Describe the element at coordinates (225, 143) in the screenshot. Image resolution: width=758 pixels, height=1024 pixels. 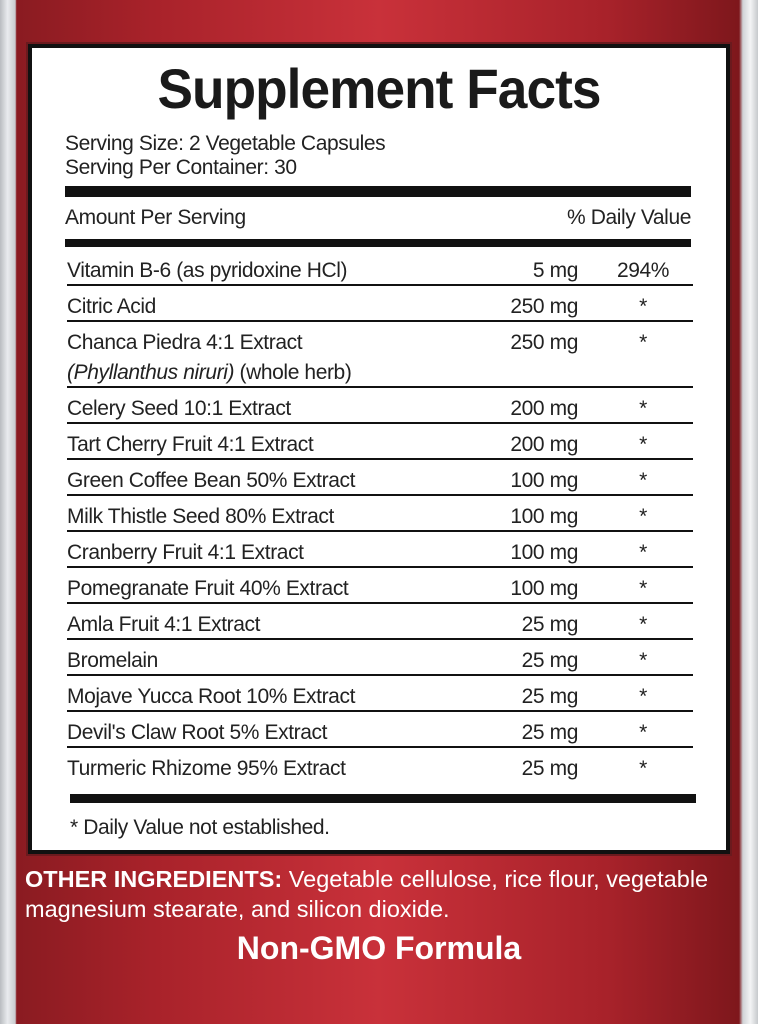
I see `serving-size: Serving Size: 2 Vegetable Capsules` at that location.